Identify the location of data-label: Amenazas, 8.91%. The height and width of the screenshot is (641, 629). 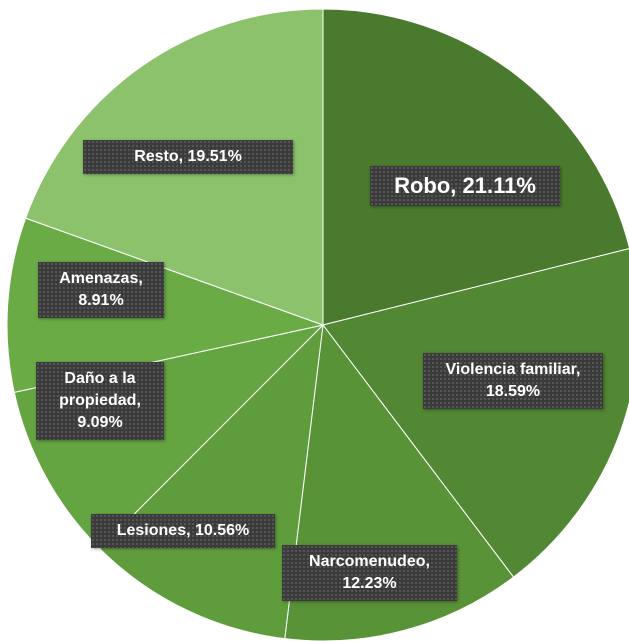
(101, 290).